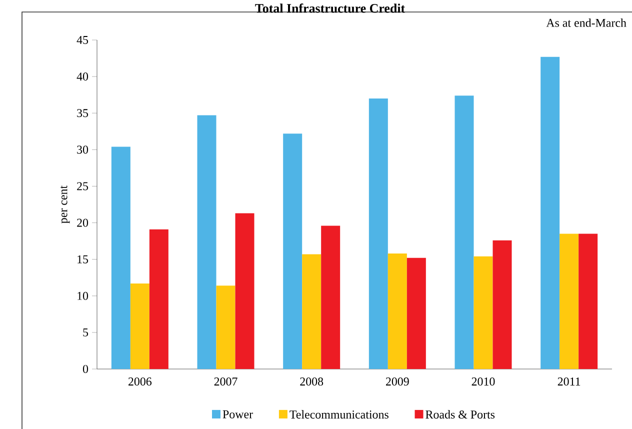 The width and height of the screenshot is (632, 429). What do you see at coordinates (82, 76) in the screenshot?
I see `y-tick-label: 40` at bounding box center [82, 76].